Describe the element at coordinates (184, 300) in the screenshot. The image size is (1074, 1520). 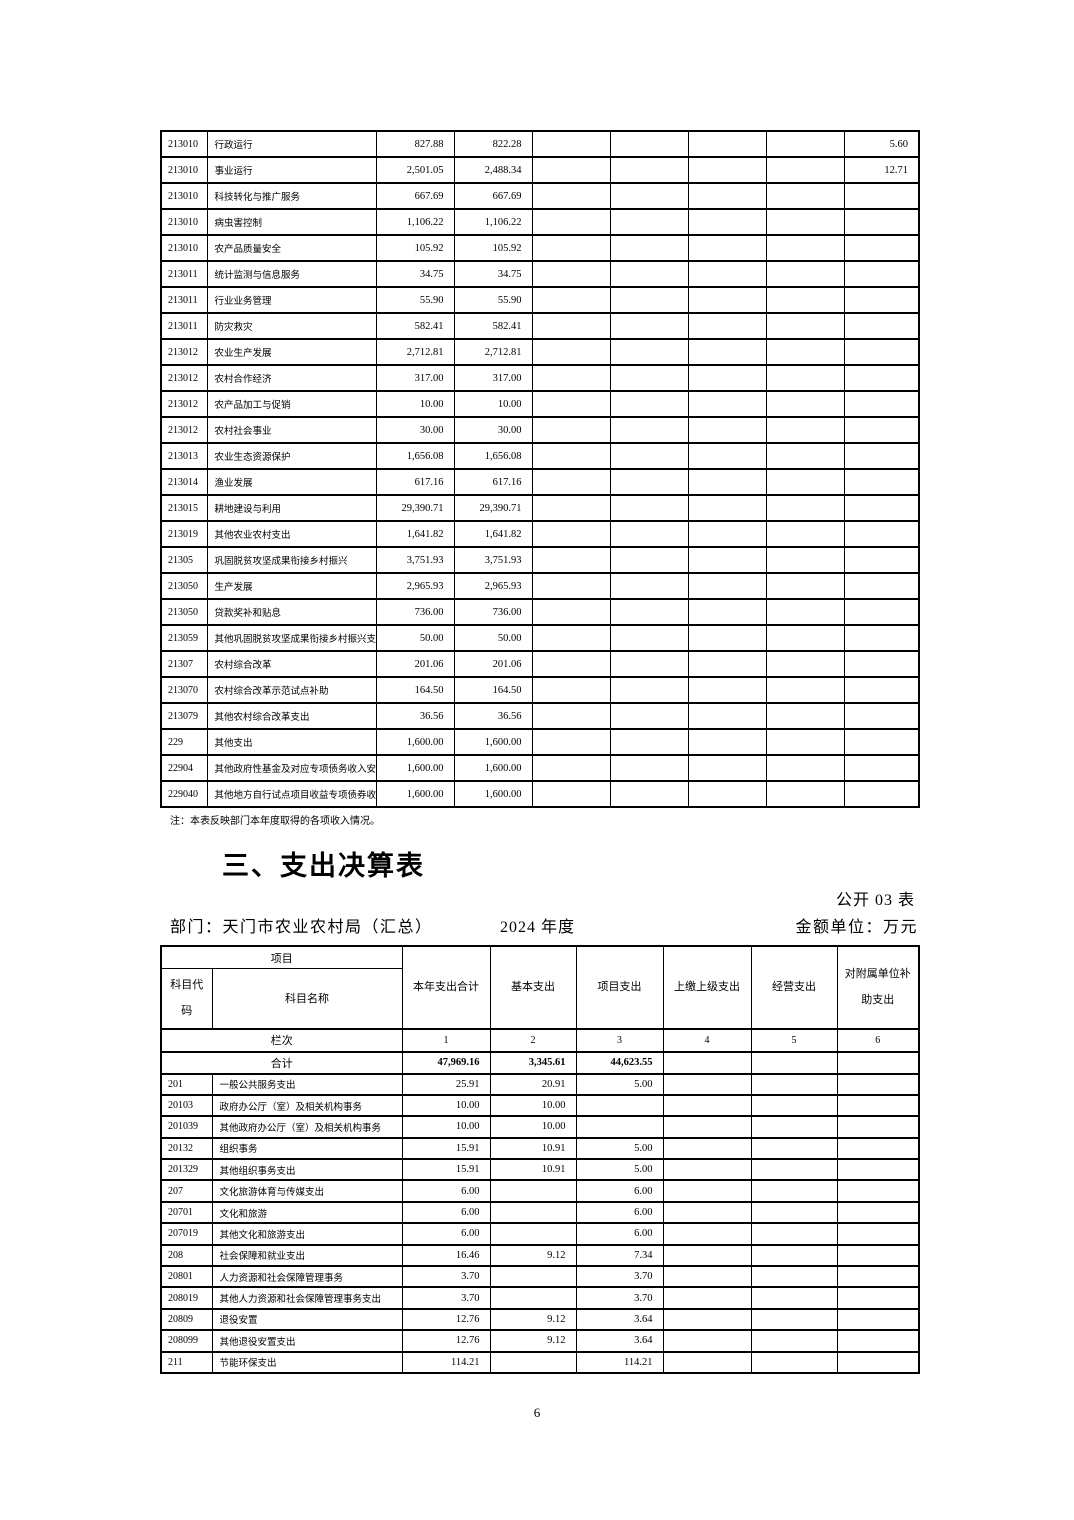
I see `subject-code-cell: 213011` at that location.